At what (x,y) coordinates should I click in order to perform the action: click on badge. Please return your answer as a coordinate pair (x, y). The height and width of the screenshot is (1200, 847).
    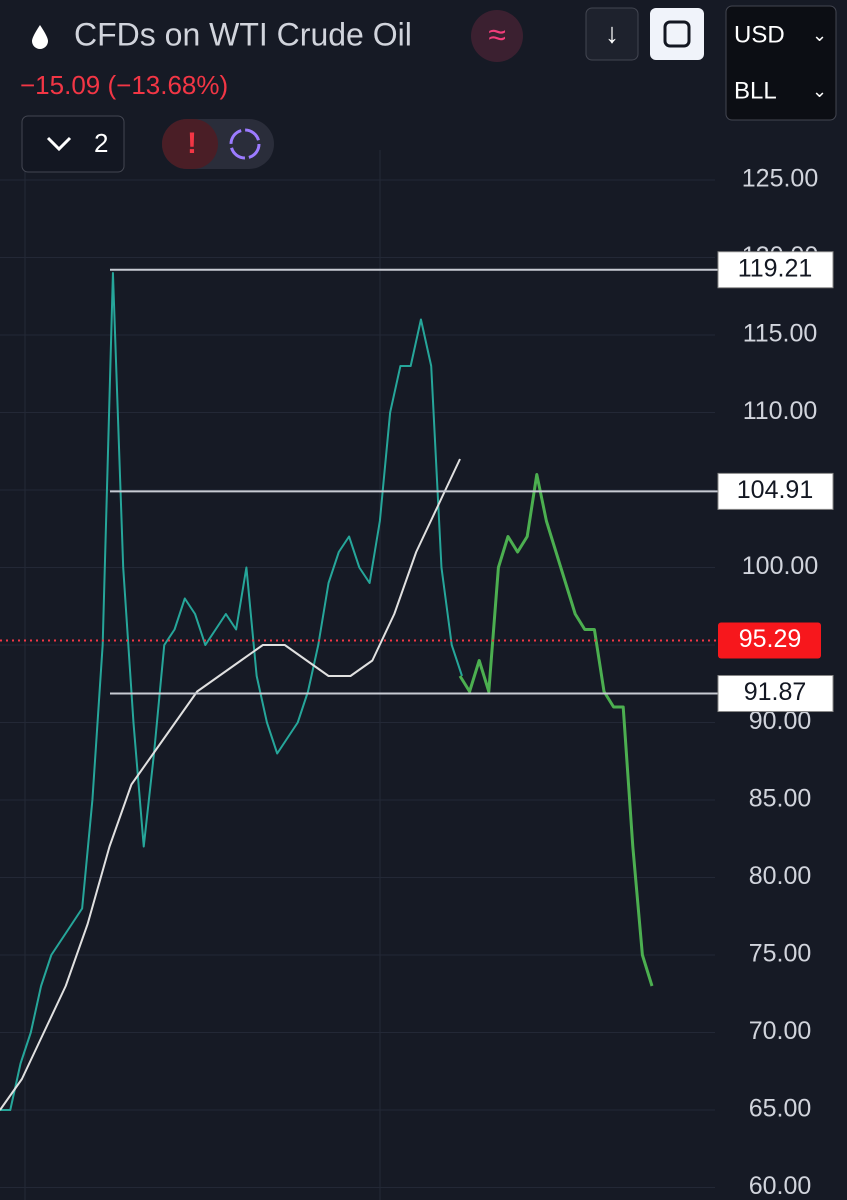
    Looking at the image, I should click on (497, 36).